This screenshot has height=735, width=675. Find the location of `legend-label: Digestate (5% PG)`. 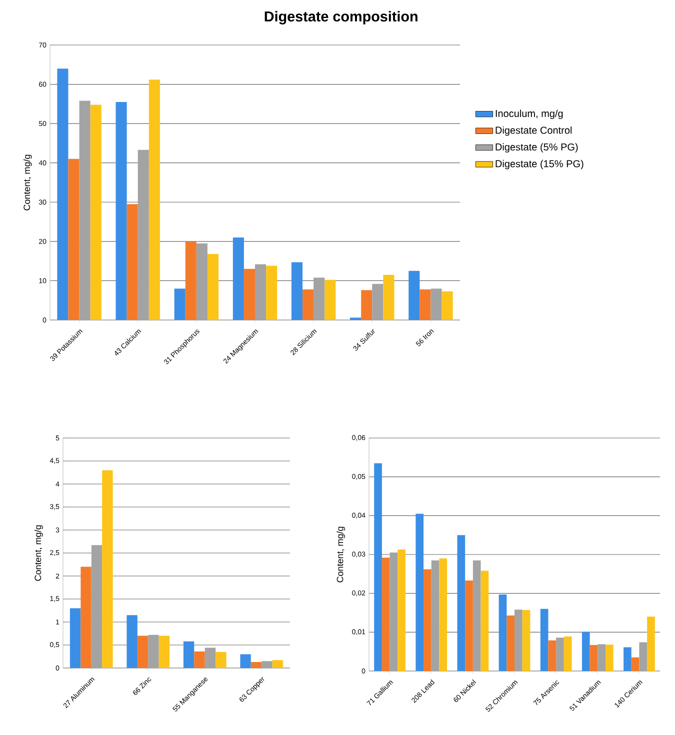

legend-label: Digestate (5% PG) is located at coordinates (537, 148).